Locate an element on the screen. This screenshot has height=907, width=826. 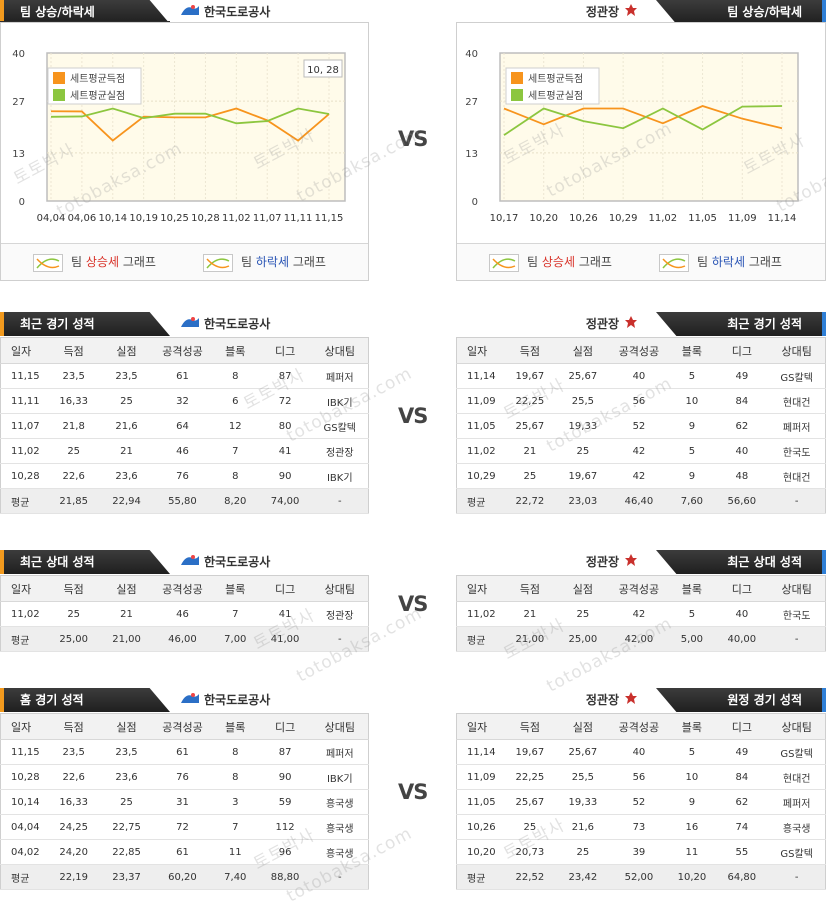
table-cell: 22,6 is located at coordinates (74, 777).